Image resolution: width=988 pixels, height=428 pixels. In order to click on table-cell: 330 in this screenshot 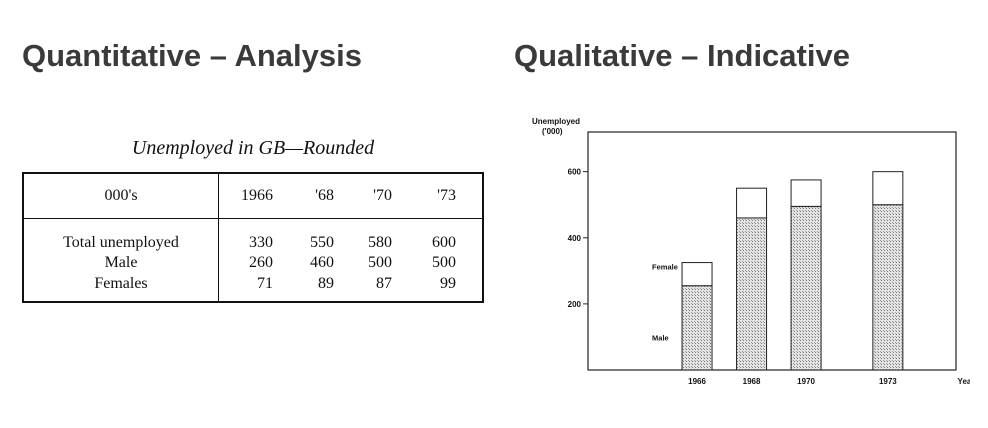, I will do `click(261, 242)`.